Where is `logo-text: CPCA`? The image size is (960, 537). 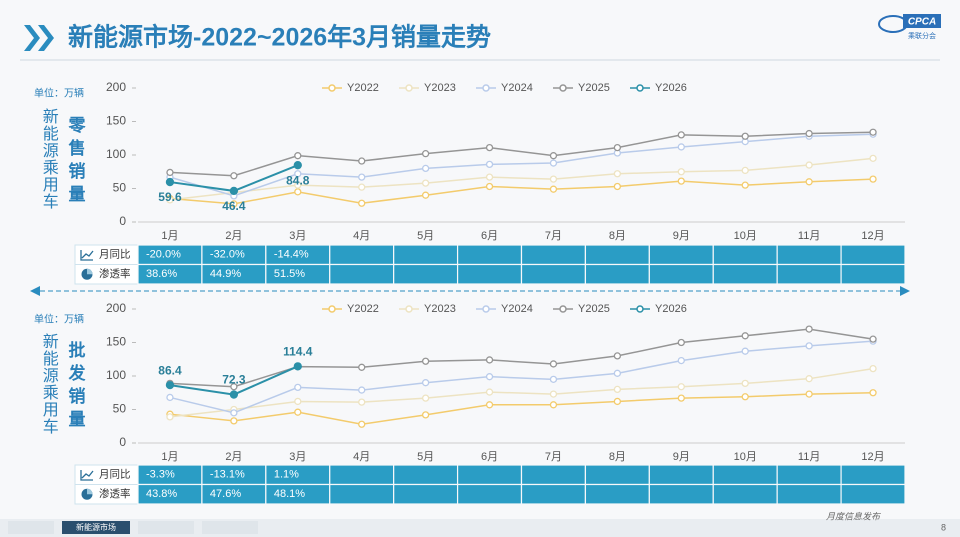
logo-text: CPCA is located at coordinates (922, 22).